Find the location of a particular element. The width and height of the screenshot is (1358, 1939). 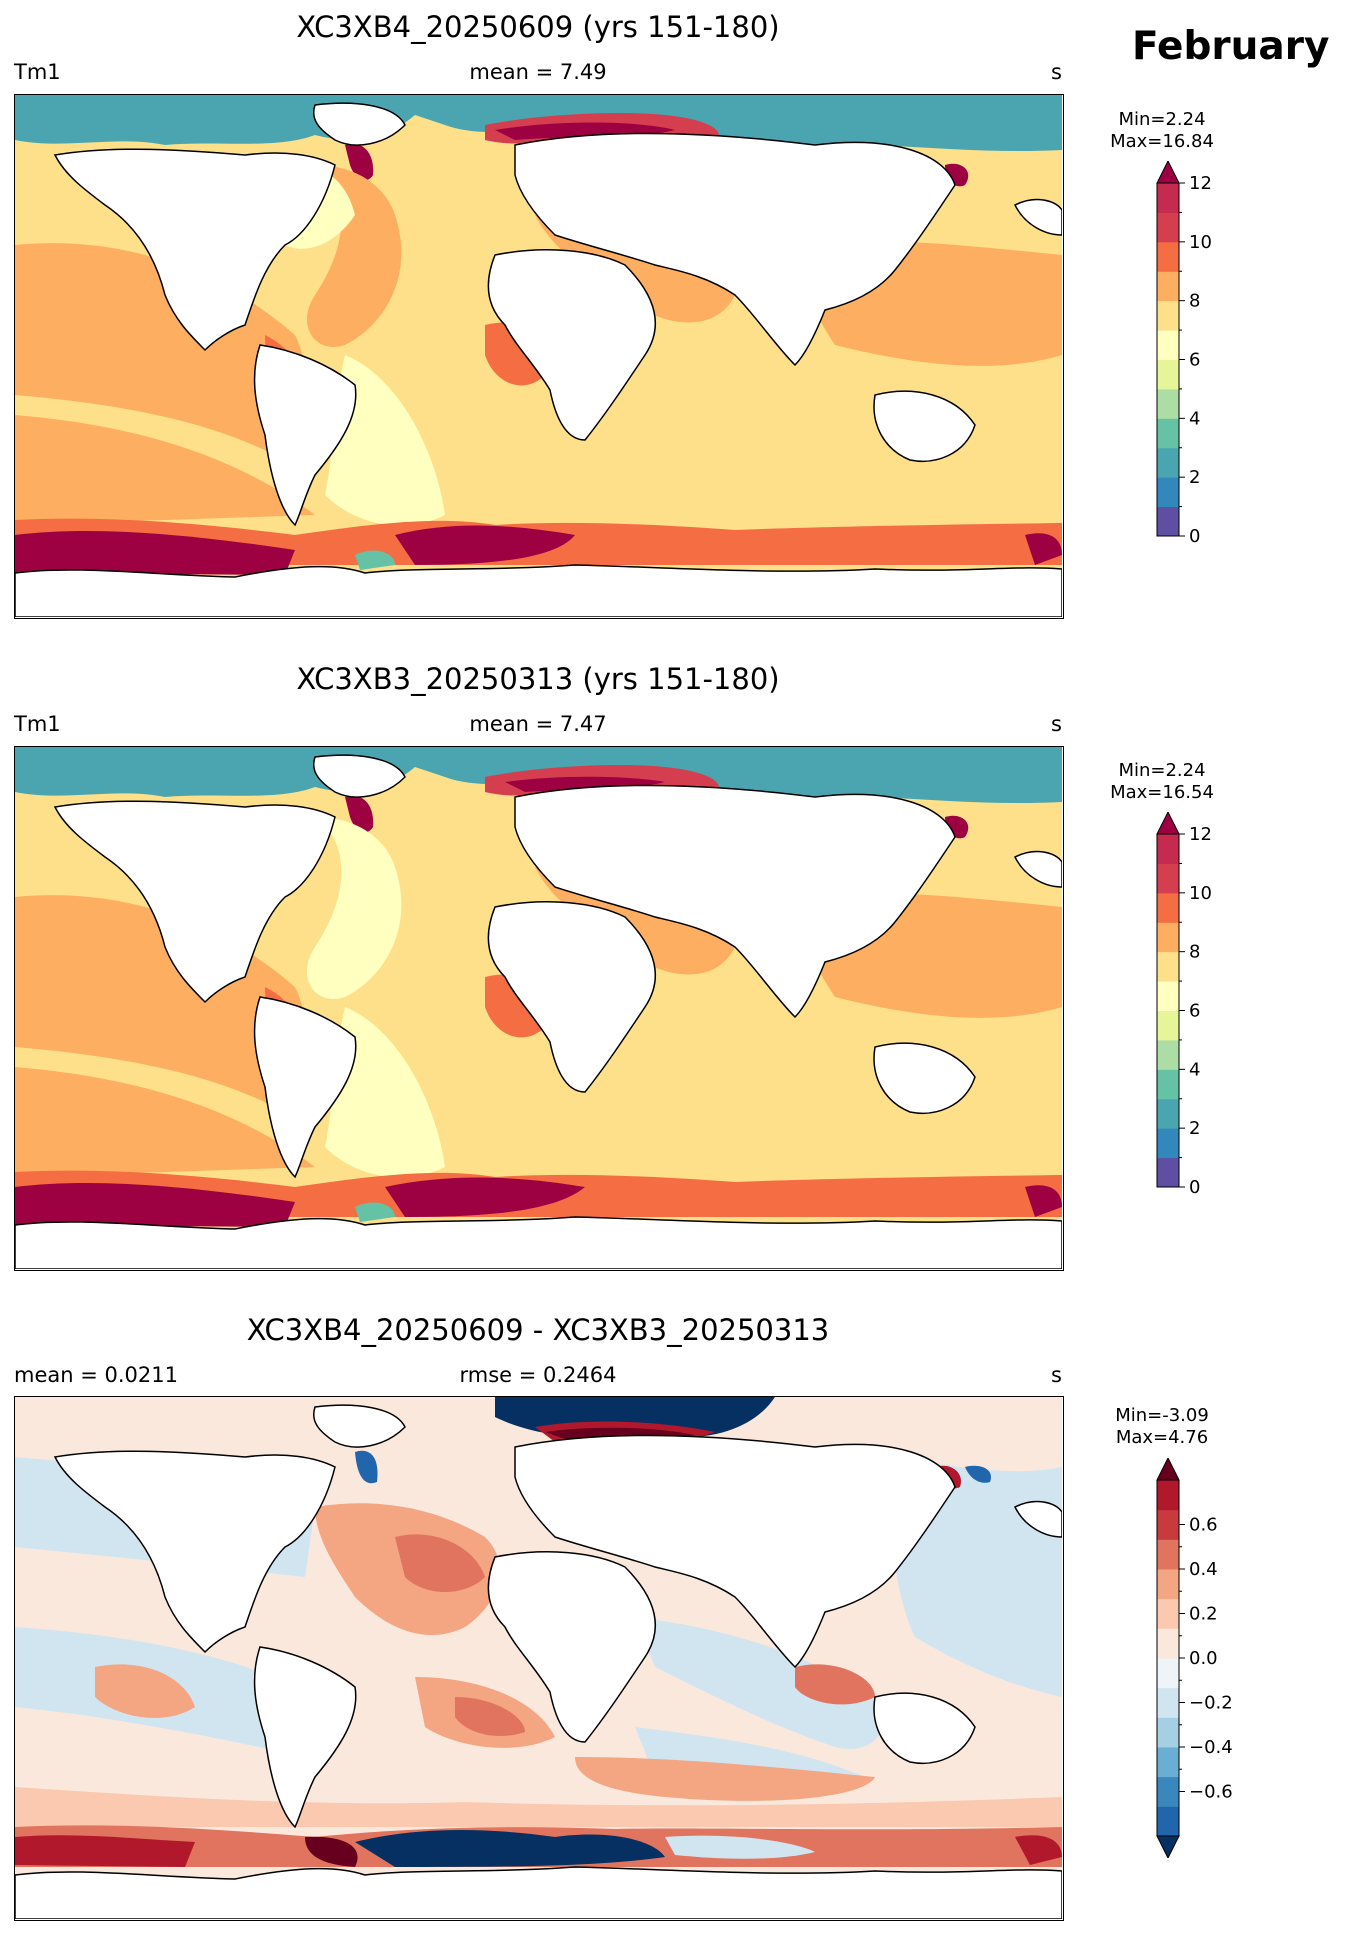

panel-3-colorbar: −0.6 −0.4 −0.2 0.0 0.2 0.4 0.6 is located at coordinates (1205, 1658).